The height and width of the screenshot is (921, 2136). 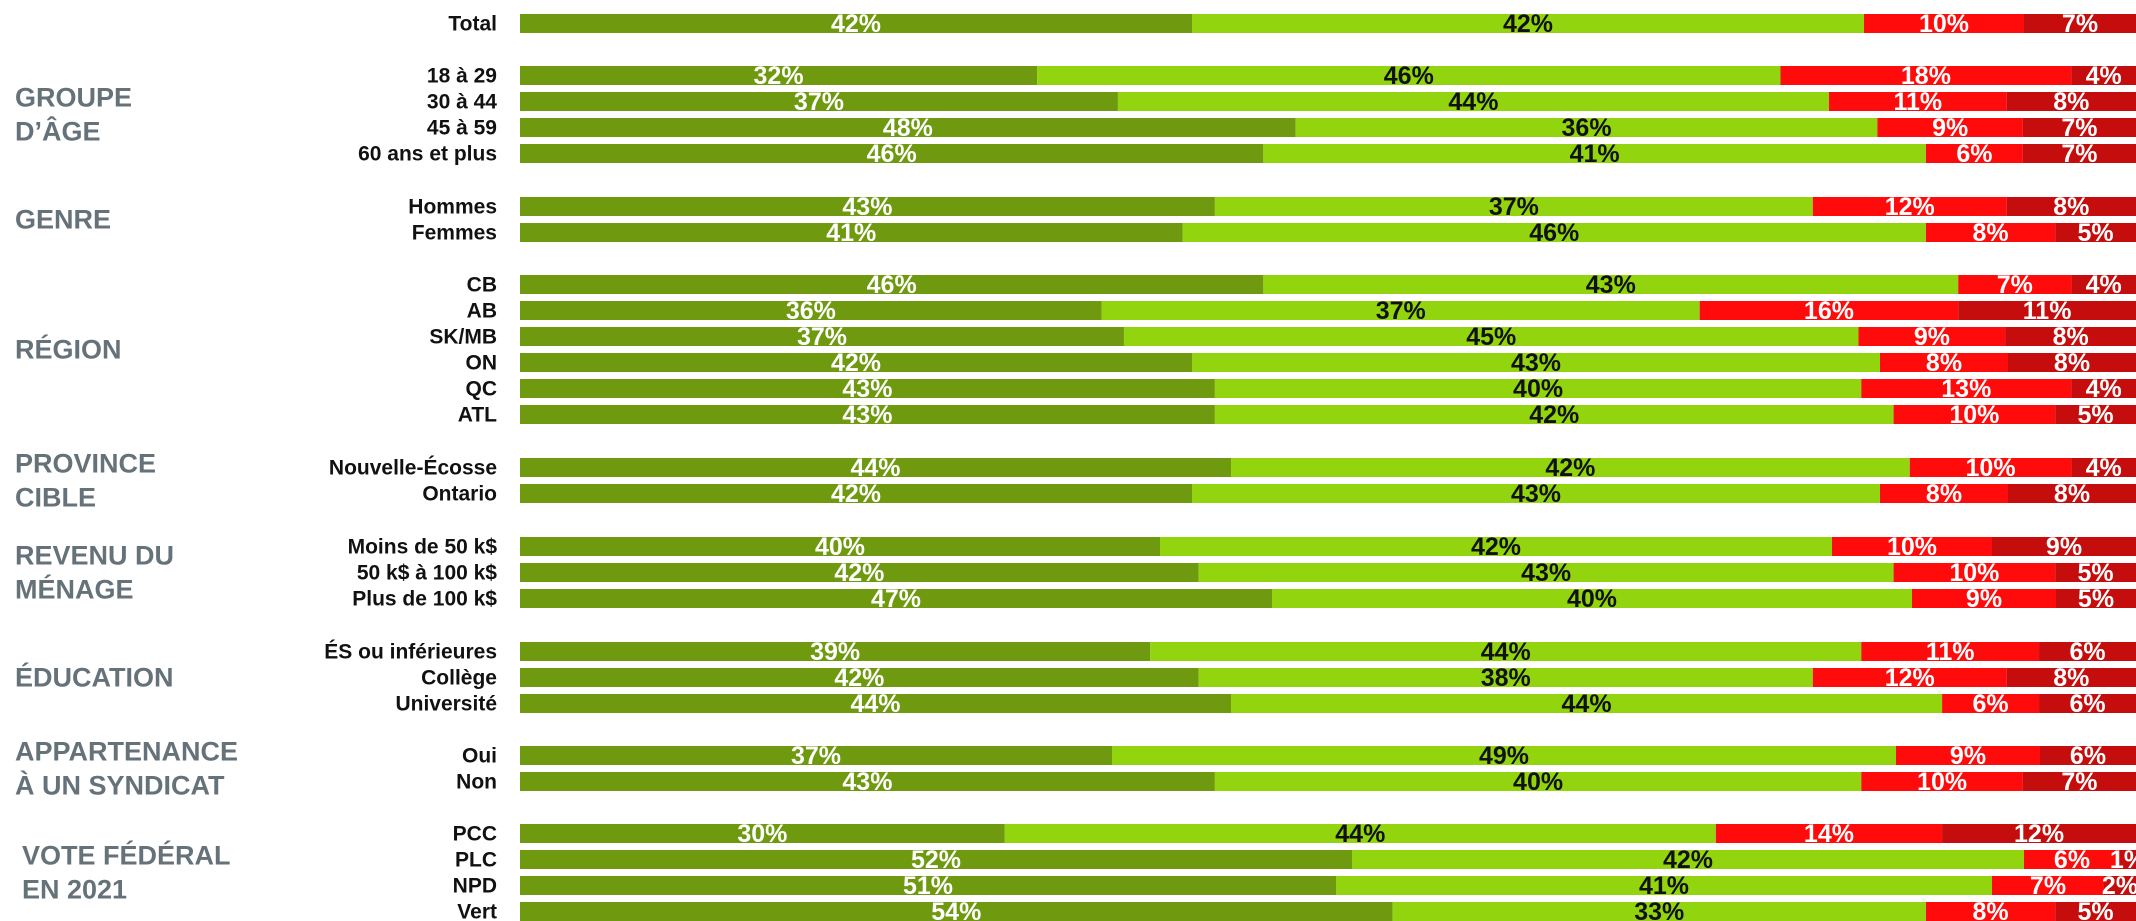 What do you see at coordinates (462, 76) in the screenshot?
I see `row-label-0: 18 à 29` at bounding box center [462, 76].